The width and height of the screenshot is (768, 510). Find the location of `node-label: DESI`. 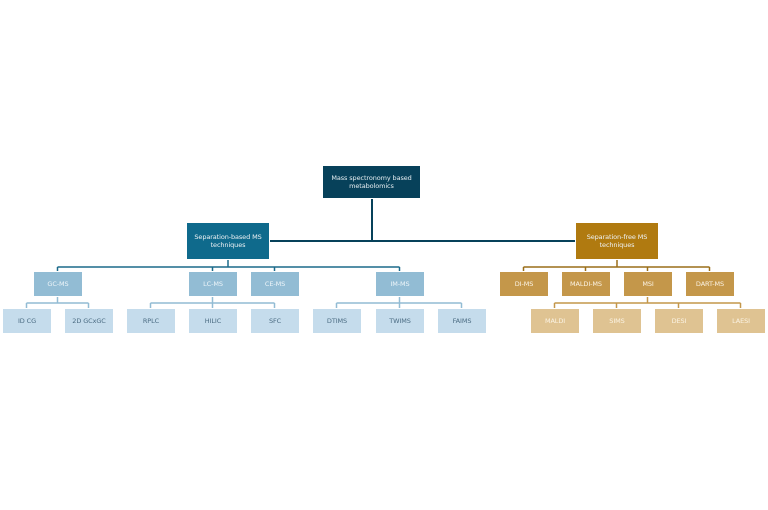

node-label: DESI is located at coordinates (679, 321).